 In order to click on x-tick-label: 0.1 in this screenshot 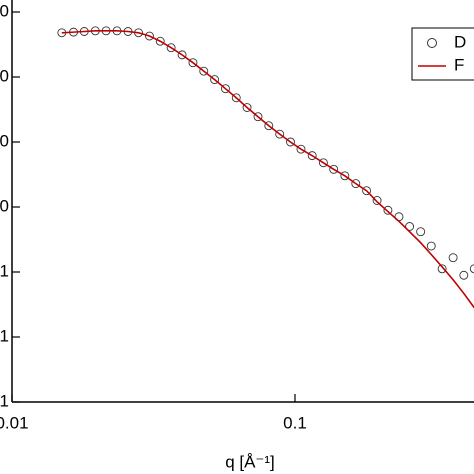, I will do `click(295, 422)`.